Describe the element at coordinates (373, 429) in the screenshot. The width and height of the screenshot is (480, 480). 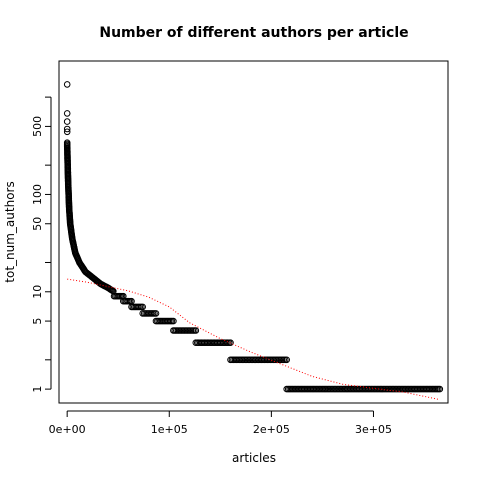
I see `x-tick-label: 3e+05` at that location.